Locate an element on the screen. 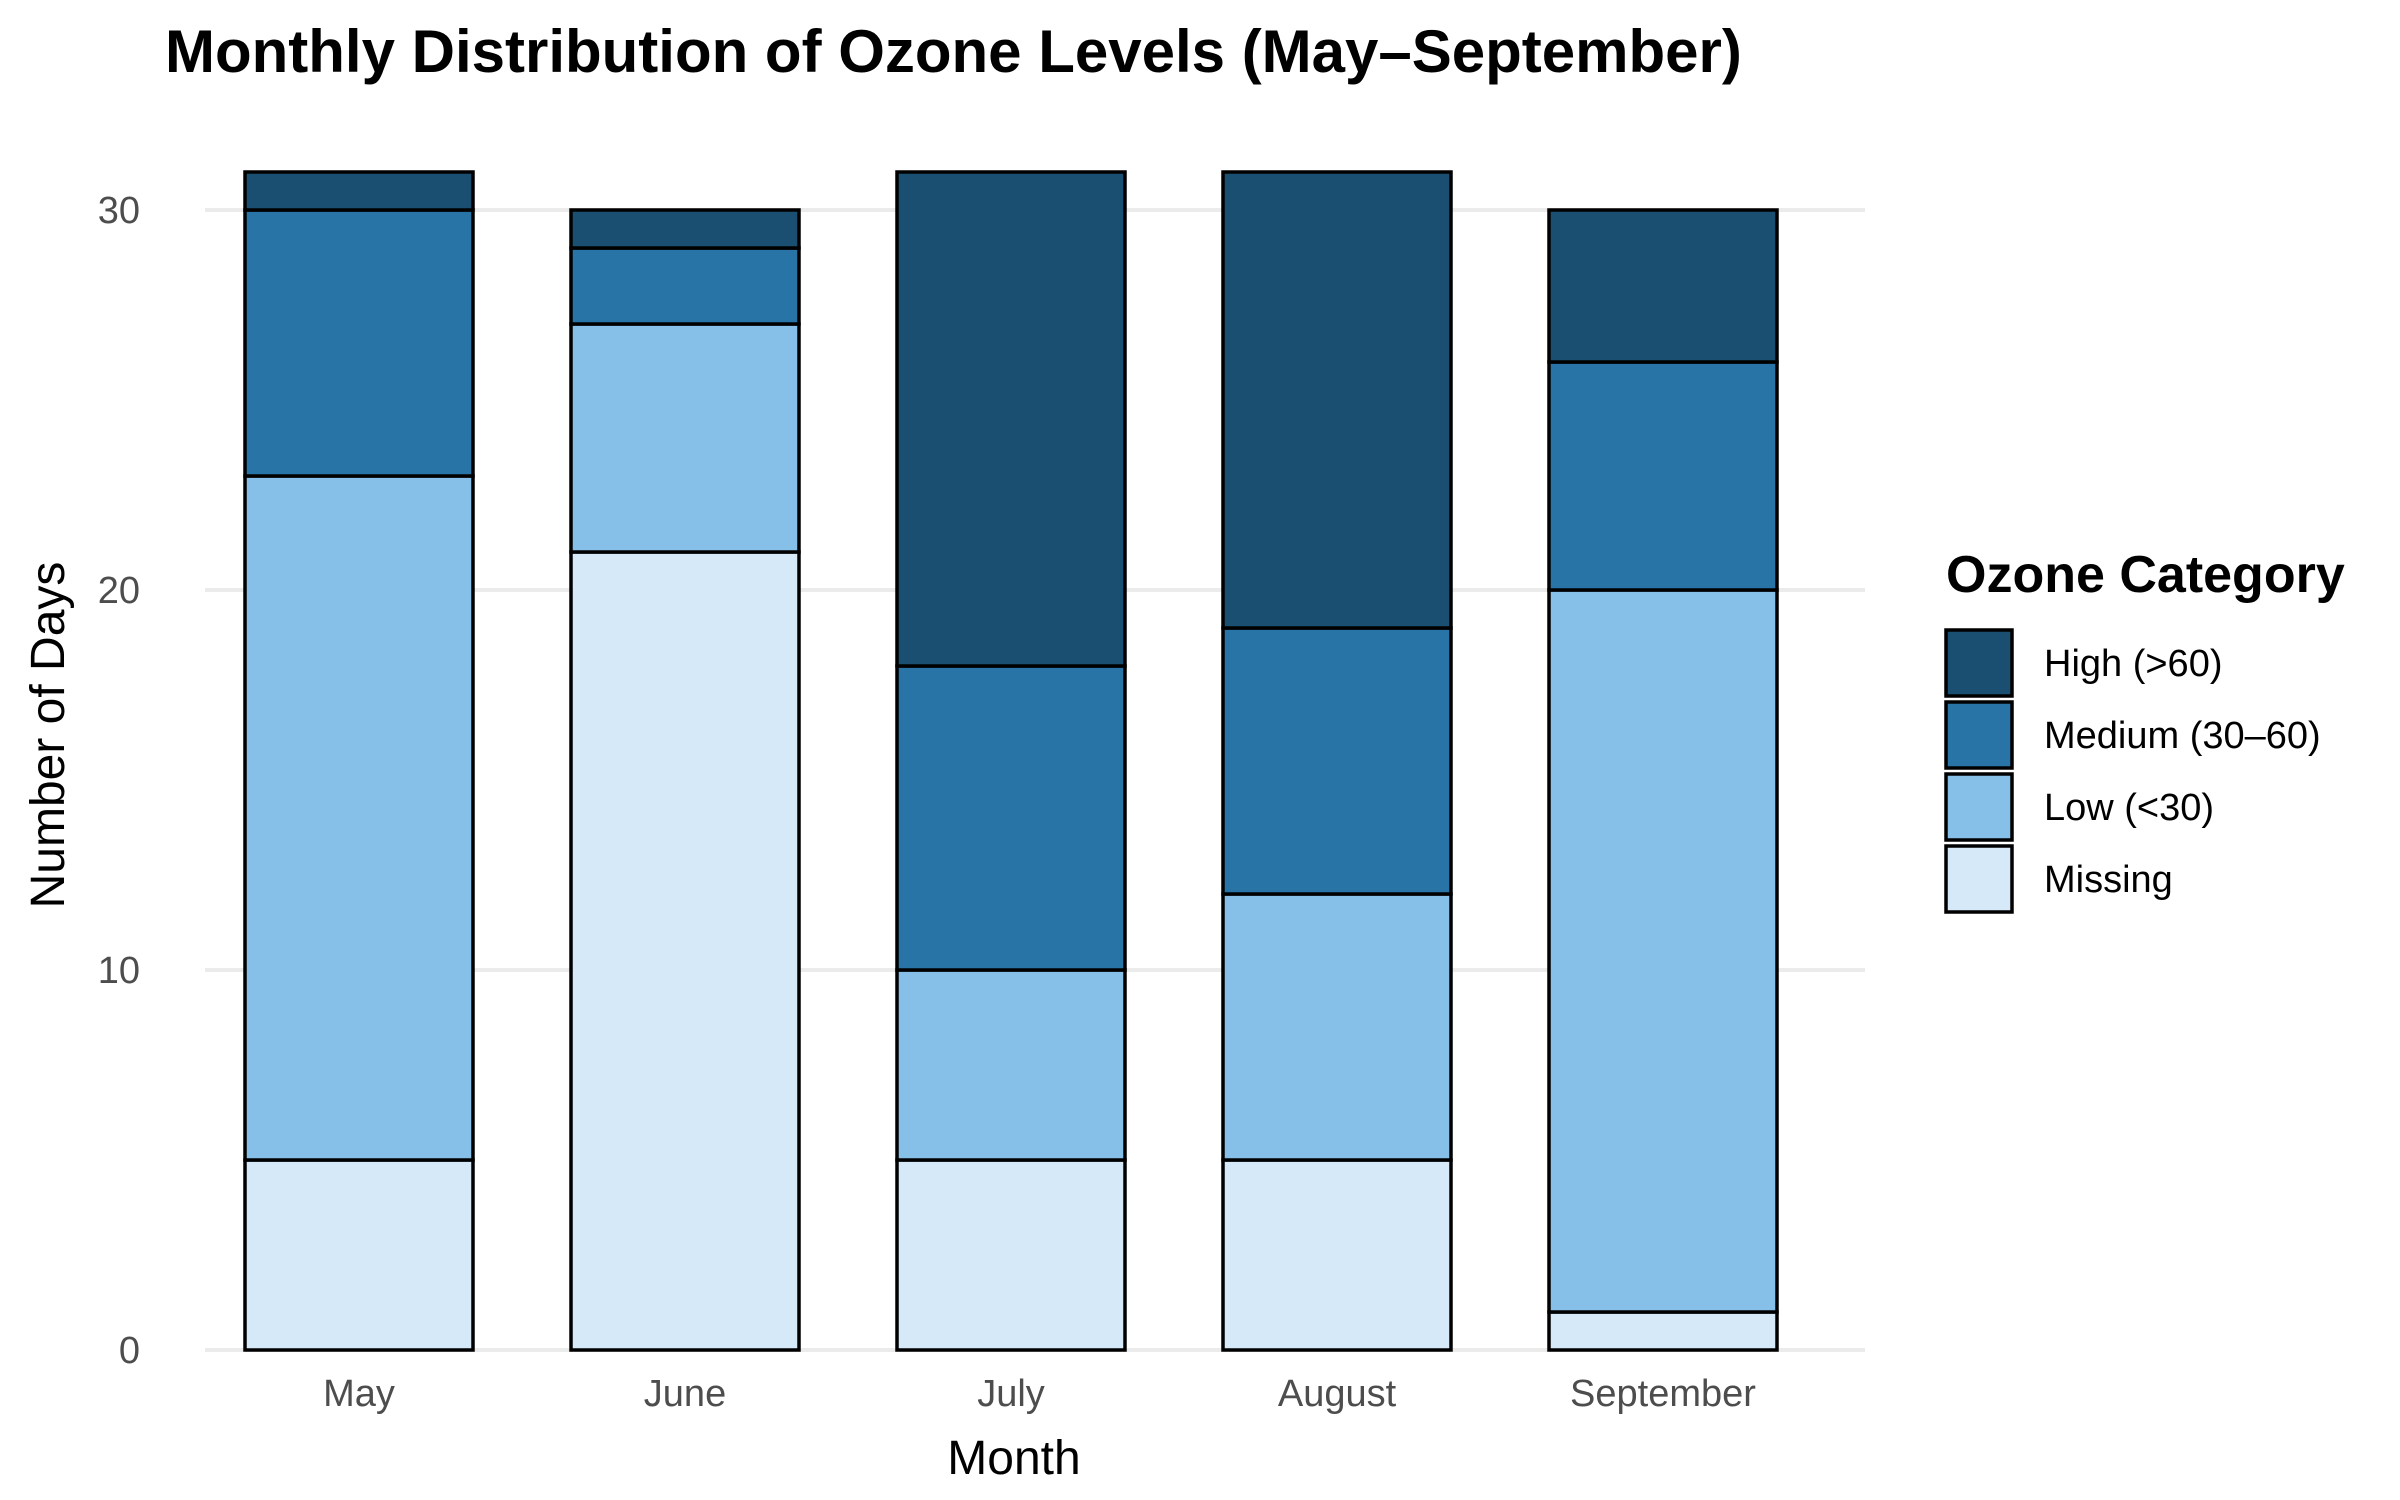 The width and height of the screenshot is (2400, 1500). y-tick-label-30: 30 is located at coordinates (119, 211).